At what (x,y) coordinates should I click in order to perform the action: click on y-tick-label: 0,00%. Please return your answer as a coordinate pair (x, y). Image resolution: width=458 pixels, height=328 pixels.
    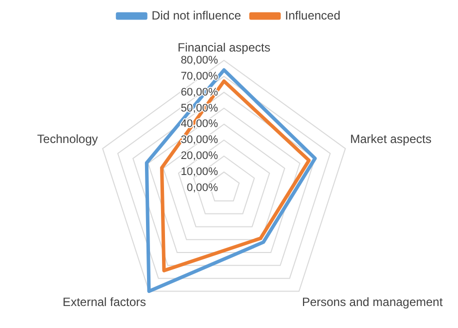
    Looking at the image, I should click on (202, 188).